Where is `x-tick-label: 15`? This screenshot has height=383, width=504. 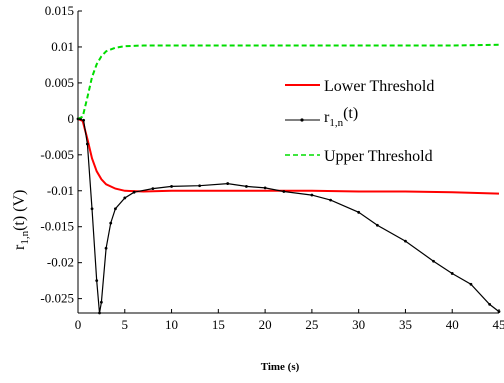 x-tick-label: 15 is located at coordinates (218, 324).